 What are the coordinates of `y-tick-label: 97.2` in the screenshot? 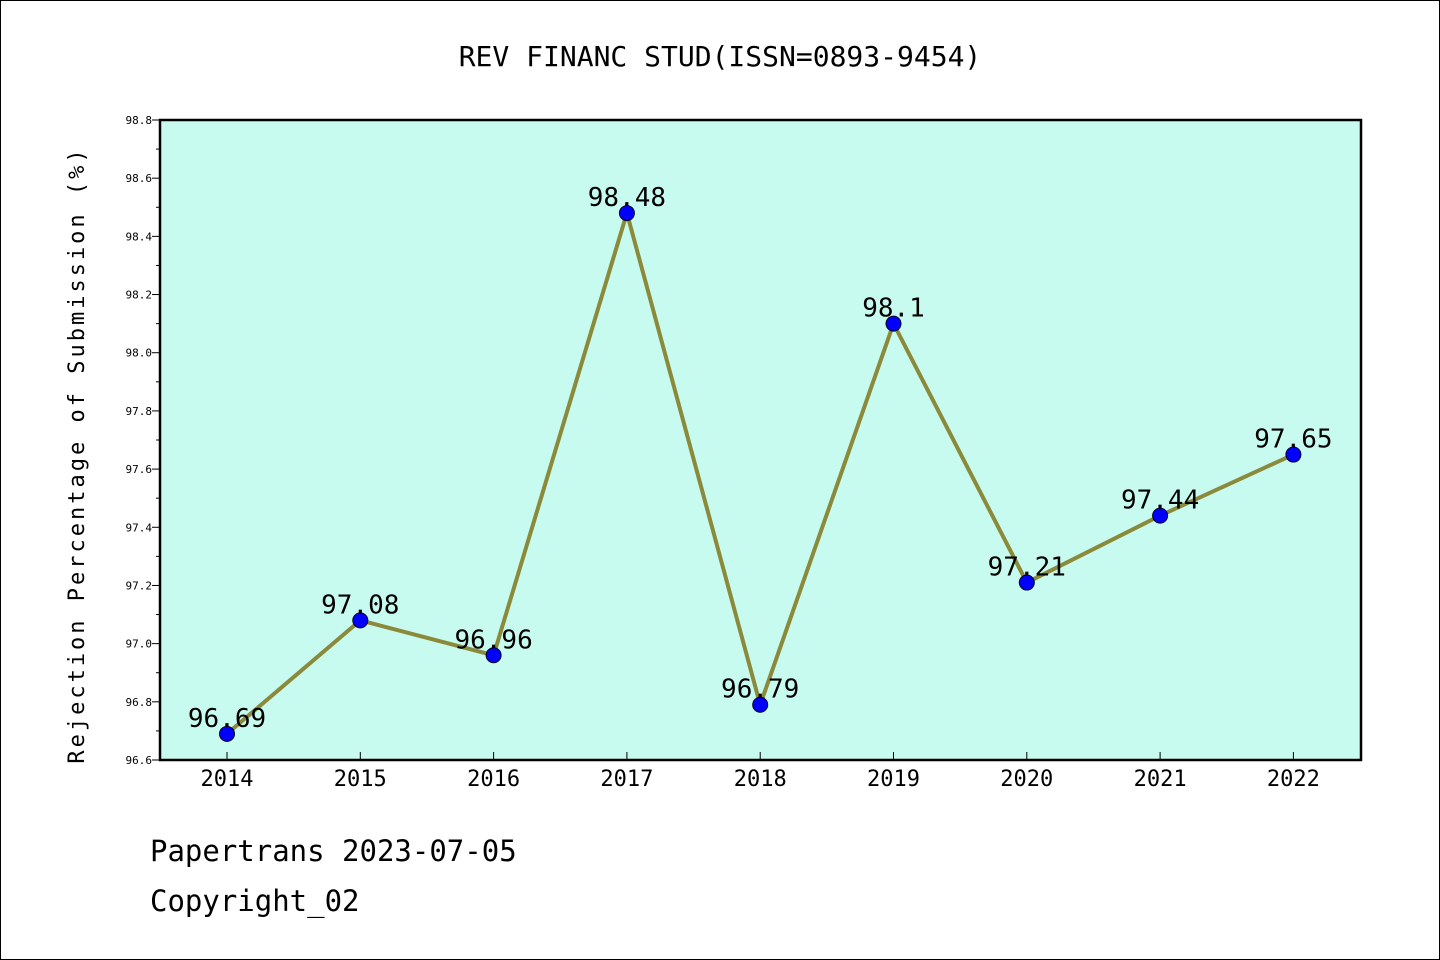 It's located at (139, 585).